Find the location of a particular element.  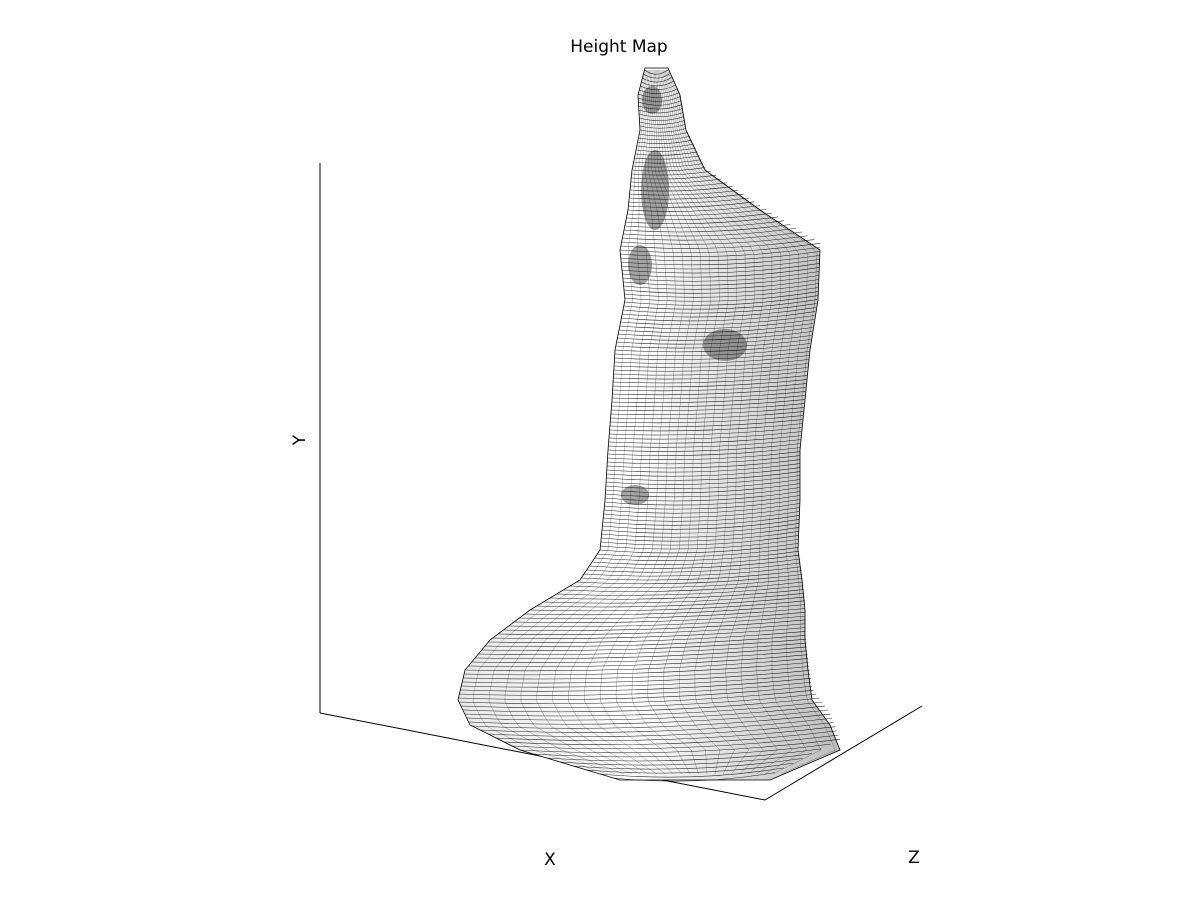

z-axis-line is located at coordinates (843, 753).